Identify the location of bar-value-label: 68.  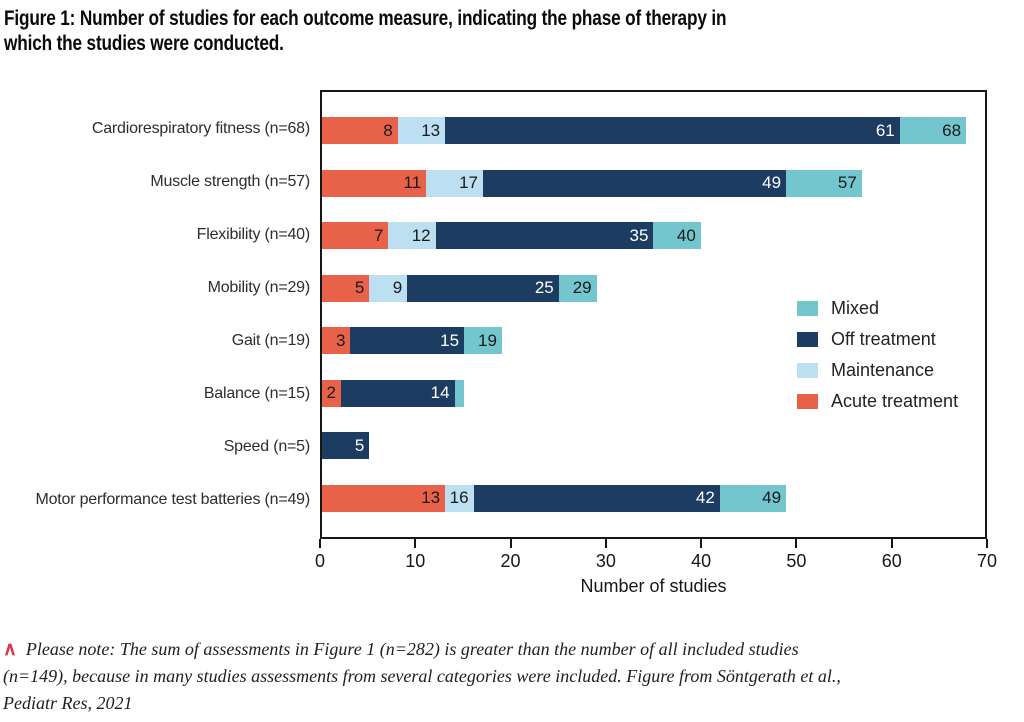
(952, 130).